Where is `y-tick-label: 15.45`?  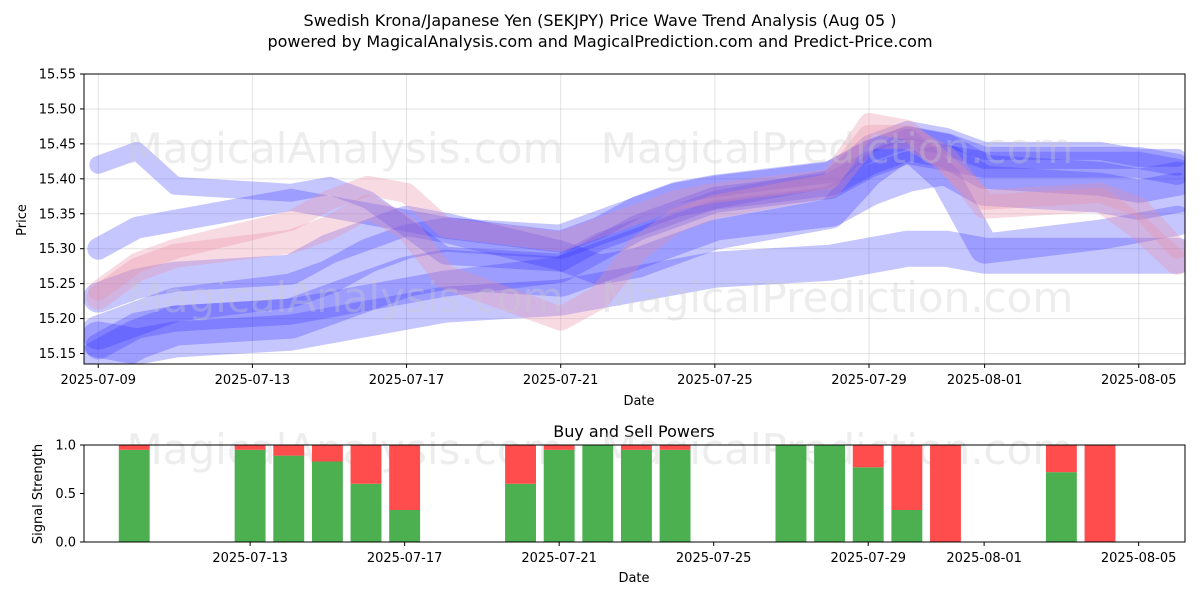 y-tick-label: 15.45 is located at coordinates (57, 144).